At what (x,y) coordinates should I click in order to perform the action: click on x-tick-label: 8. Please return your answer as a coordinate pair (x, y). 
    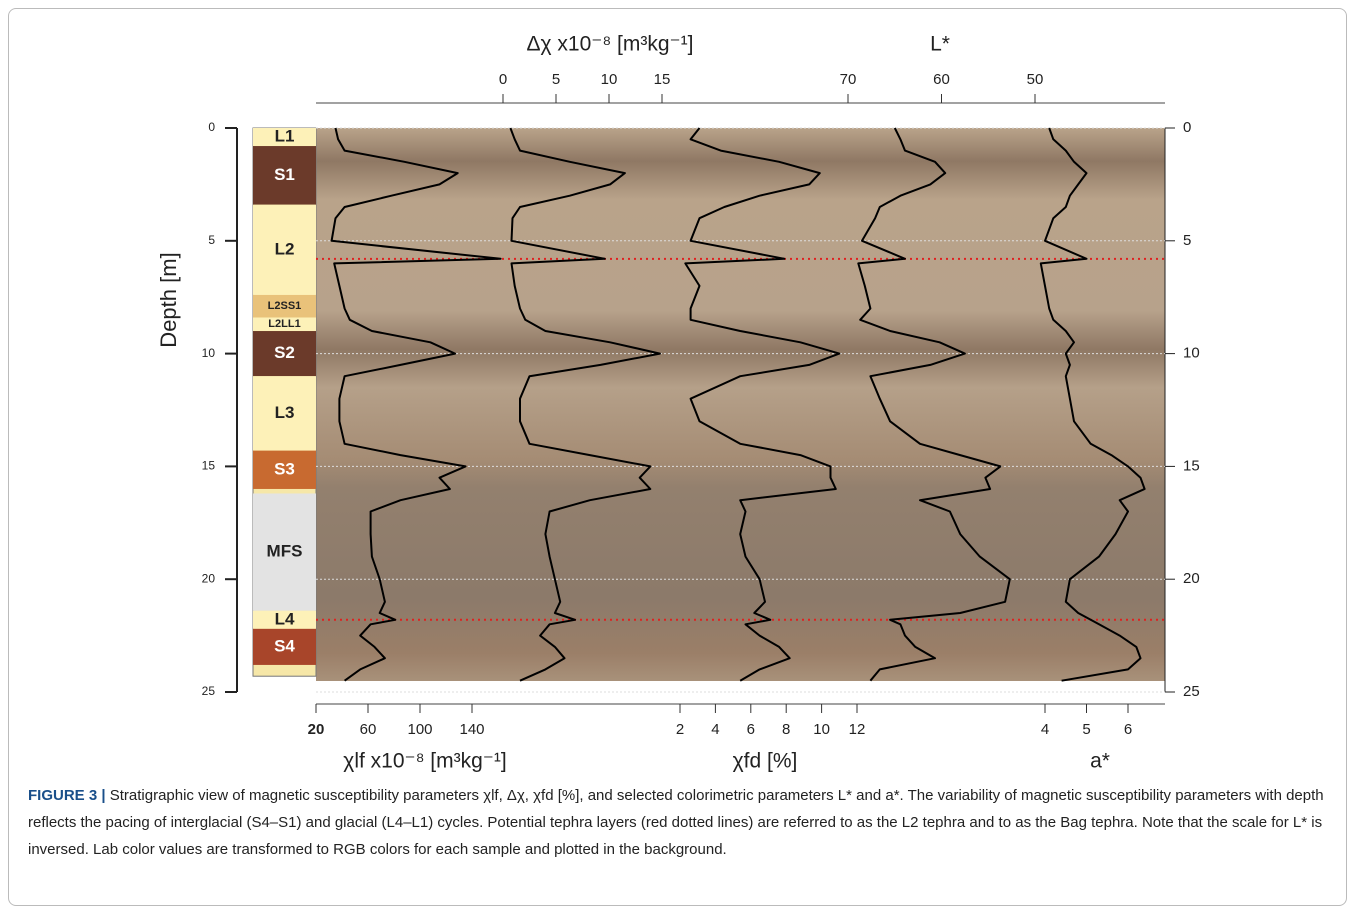
    Looking at the image, I should click on (786, 729).